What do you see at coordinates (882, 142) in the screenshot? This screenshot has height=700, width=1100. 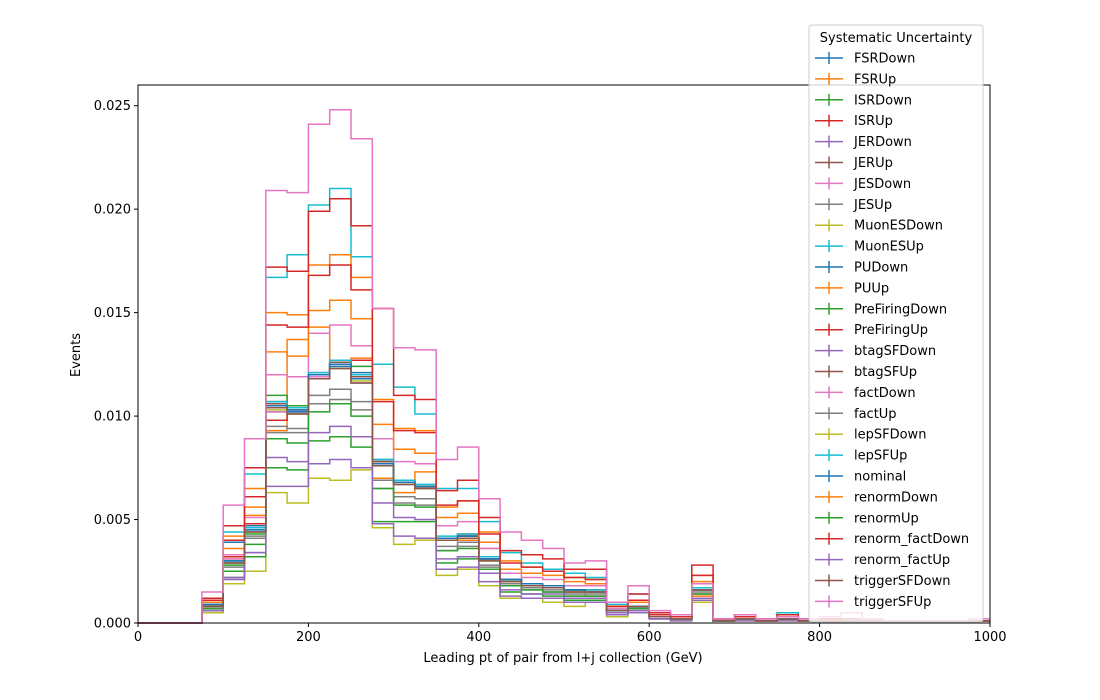 I see `legend-label: JERDown` at bounding box center [882, 142].